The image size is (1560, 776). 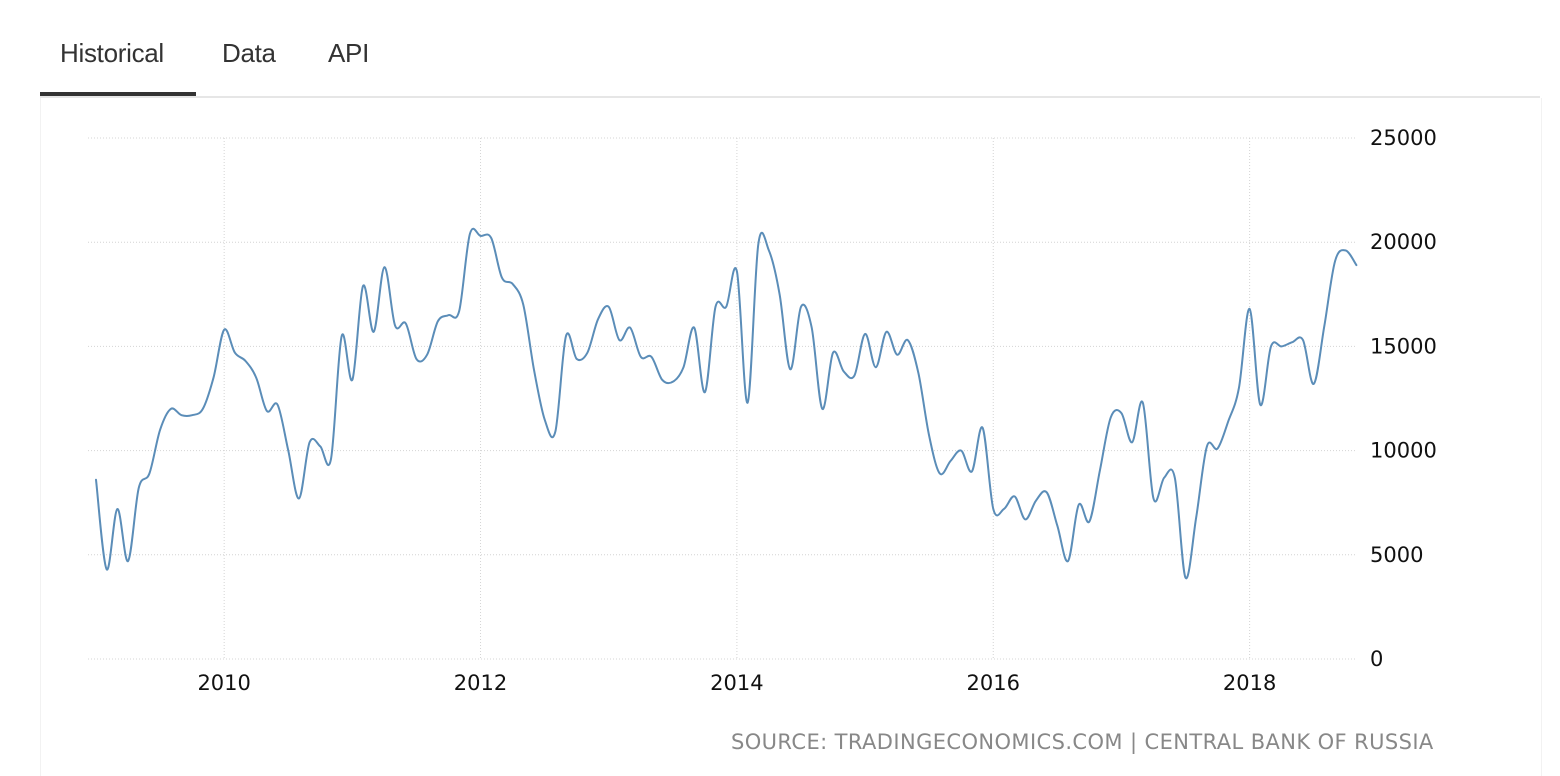 What do you see at coordinates (1403, 398) in the screenshot?
I see `y-axis: 0 5000 10000 15000 20000 25000` at bounding box center [1403, 398].